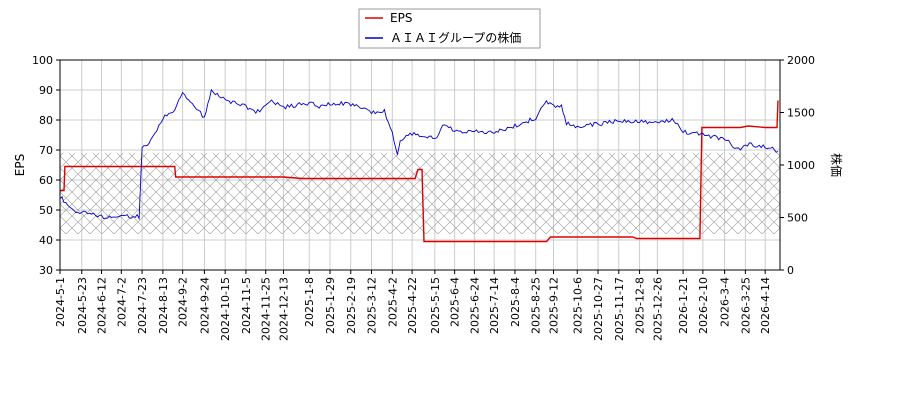  Describe the element at coordinates (790, 270) in the screenshot. I see `right-tick-label: 0` at that location.